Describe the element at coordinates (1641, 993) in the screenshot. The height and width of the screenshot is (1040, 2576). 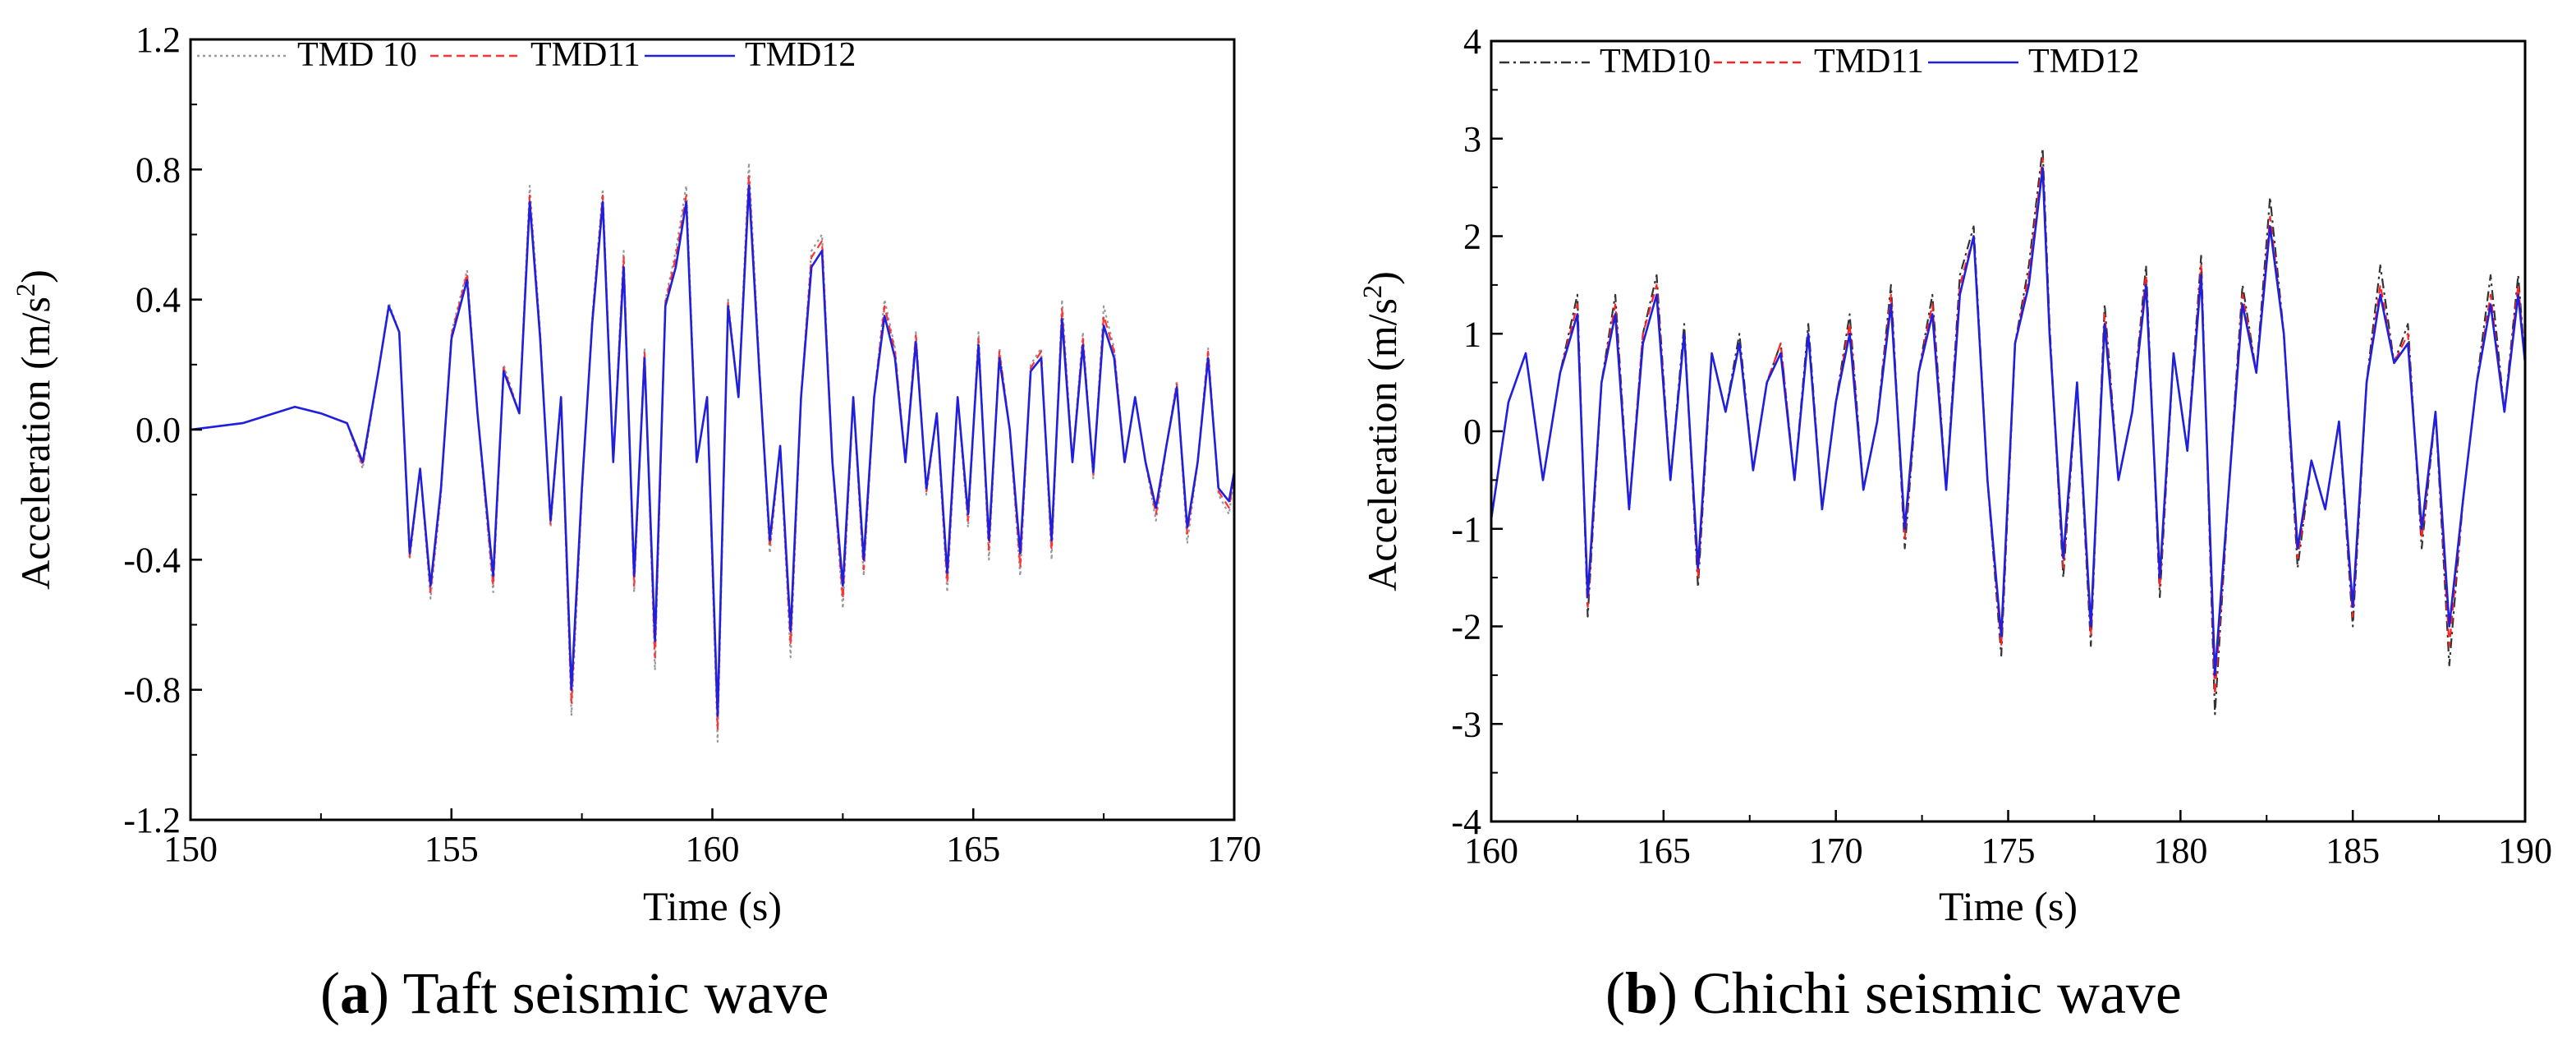
I see `caption-letter: b` at that location.